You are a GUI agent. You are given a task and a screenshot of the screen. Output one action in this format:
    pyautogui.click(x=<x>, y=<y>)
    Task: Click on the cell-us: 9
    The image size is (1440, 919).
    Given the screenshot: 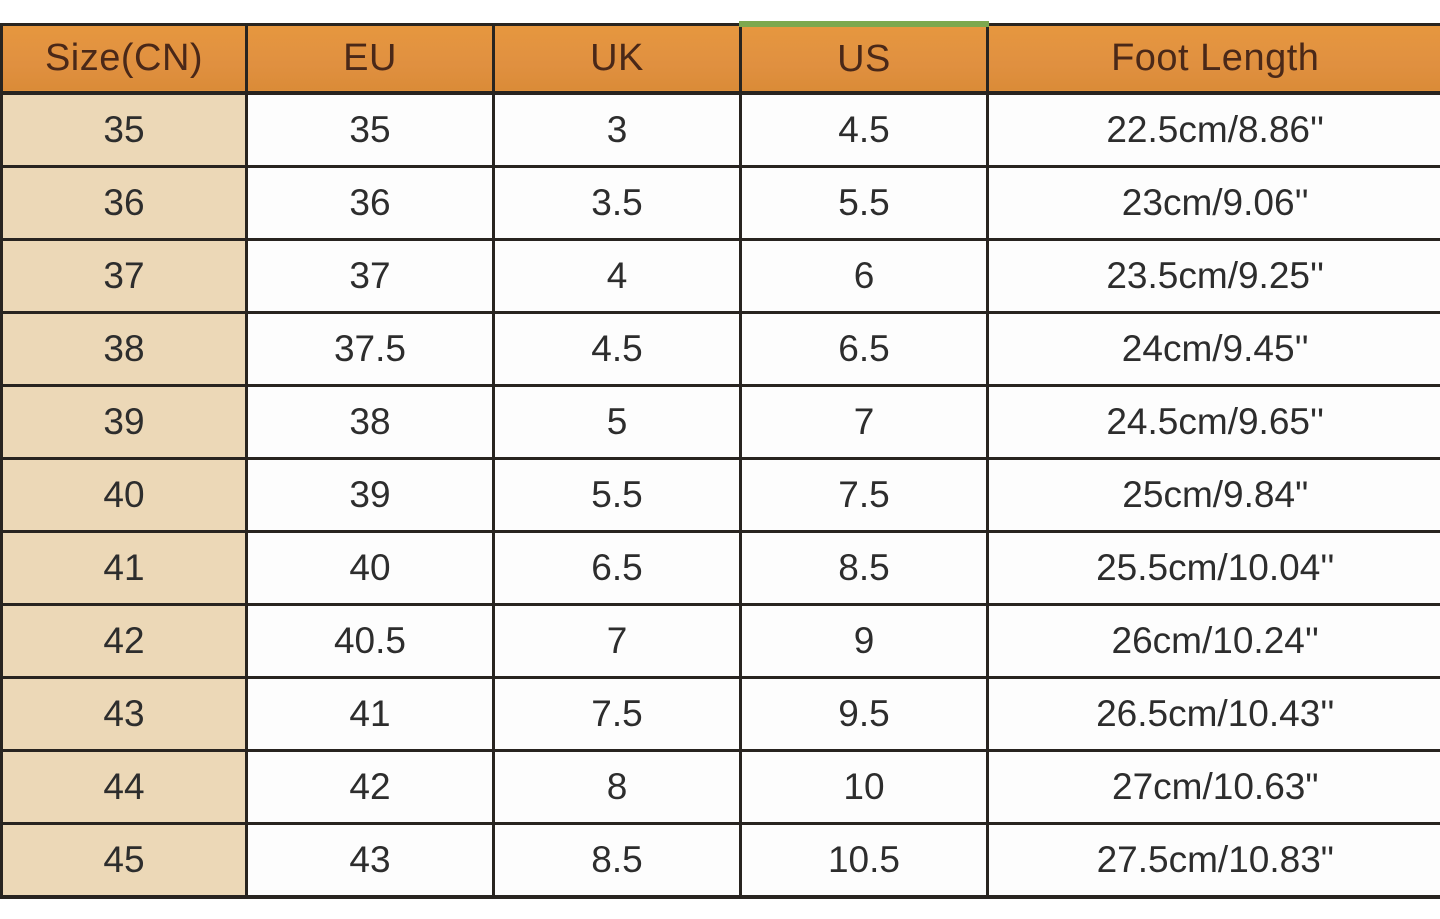 What is the action you would take?
    pyautogui.click(x=864, y=641)
    